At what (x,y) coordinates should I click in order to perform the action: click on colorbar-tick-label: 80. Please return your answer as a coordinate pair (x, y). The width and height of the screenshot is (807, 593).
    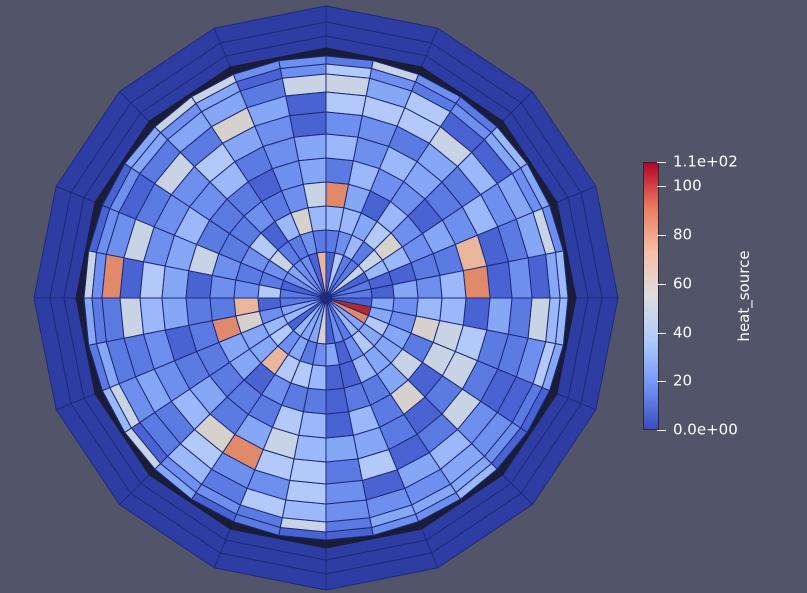
    Looking at the image, I should click on (683, 234).